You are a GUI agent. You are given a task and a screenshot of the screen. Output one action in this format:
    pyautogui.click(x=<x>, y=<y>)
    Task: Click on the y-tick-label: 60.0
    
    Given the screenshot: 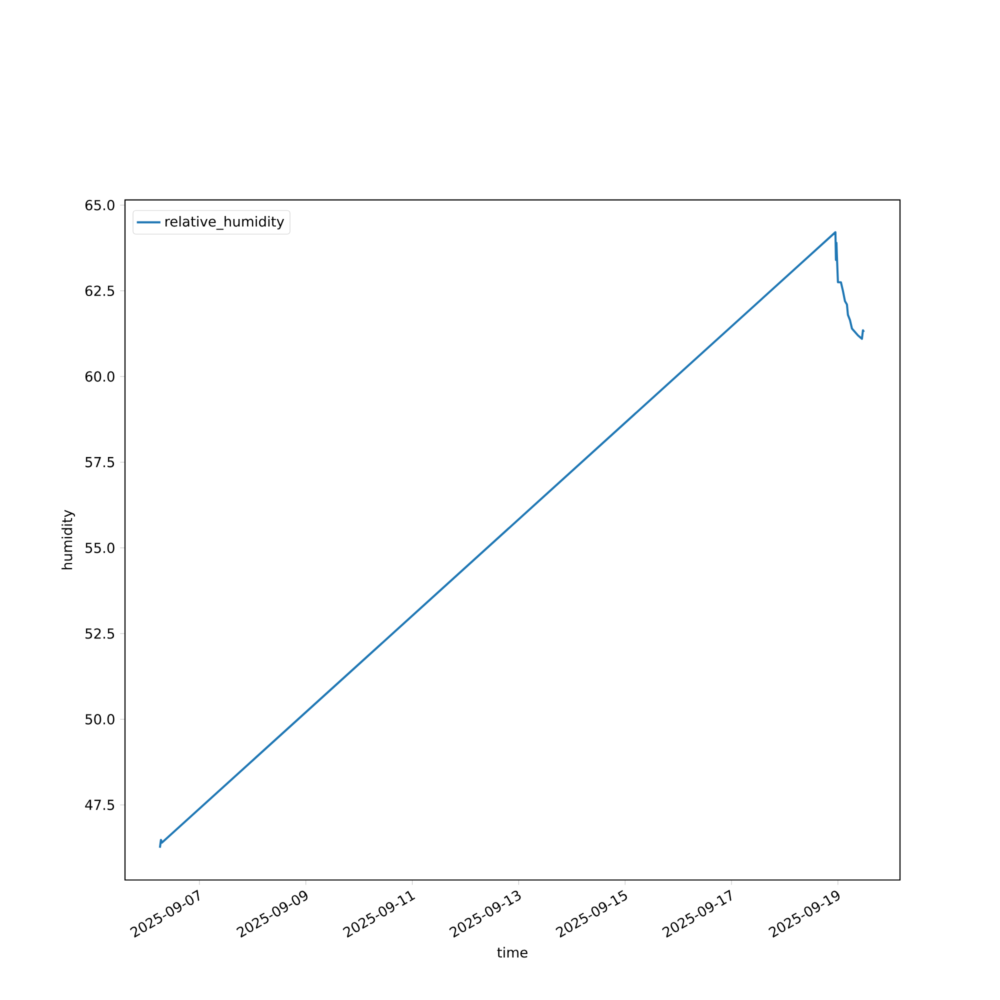 What is the action you would take?
    pyautogui.click(x=99, y=376)
    